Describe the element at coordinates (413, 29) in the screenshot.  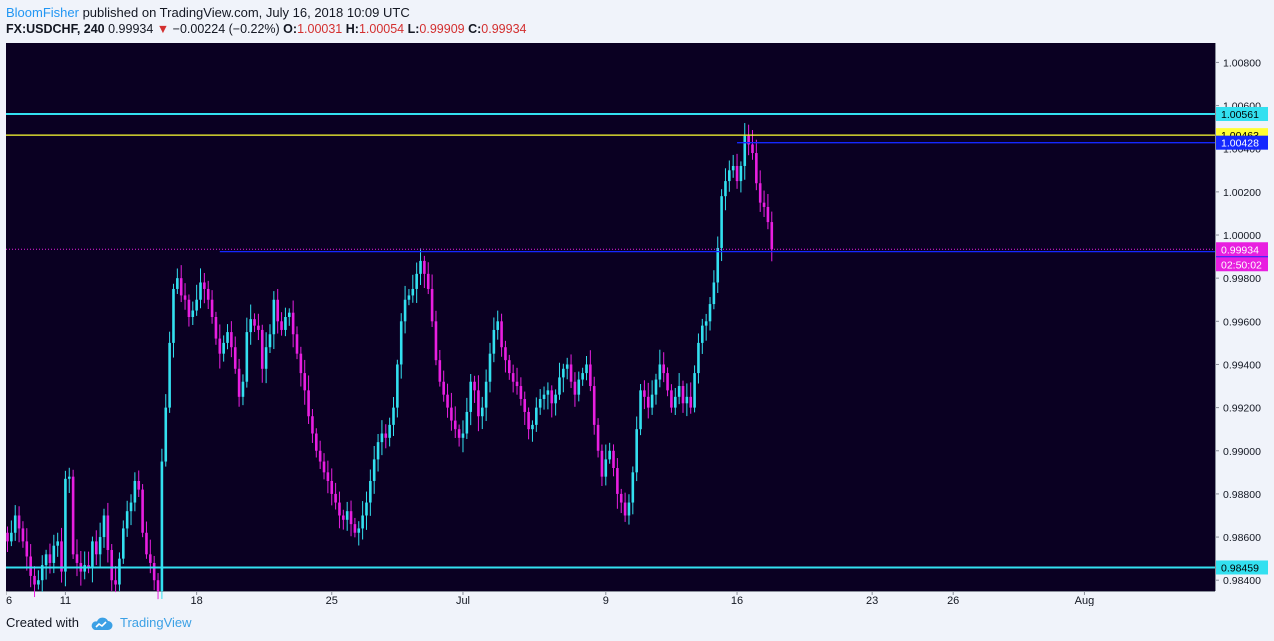
I see `low-label: L:` at that location.